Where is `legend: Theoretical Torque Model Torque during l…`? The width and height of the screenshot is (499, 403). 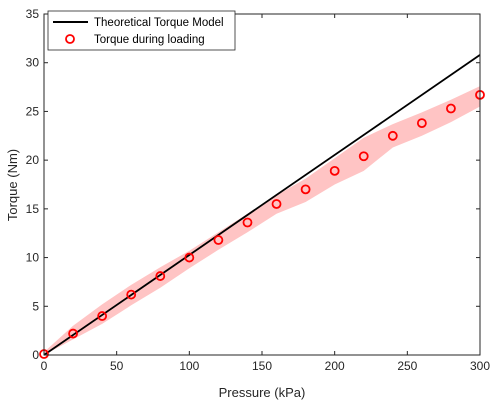
legend: Theoretical Torque Model Torque during l… is located at coordinates (141, 30).